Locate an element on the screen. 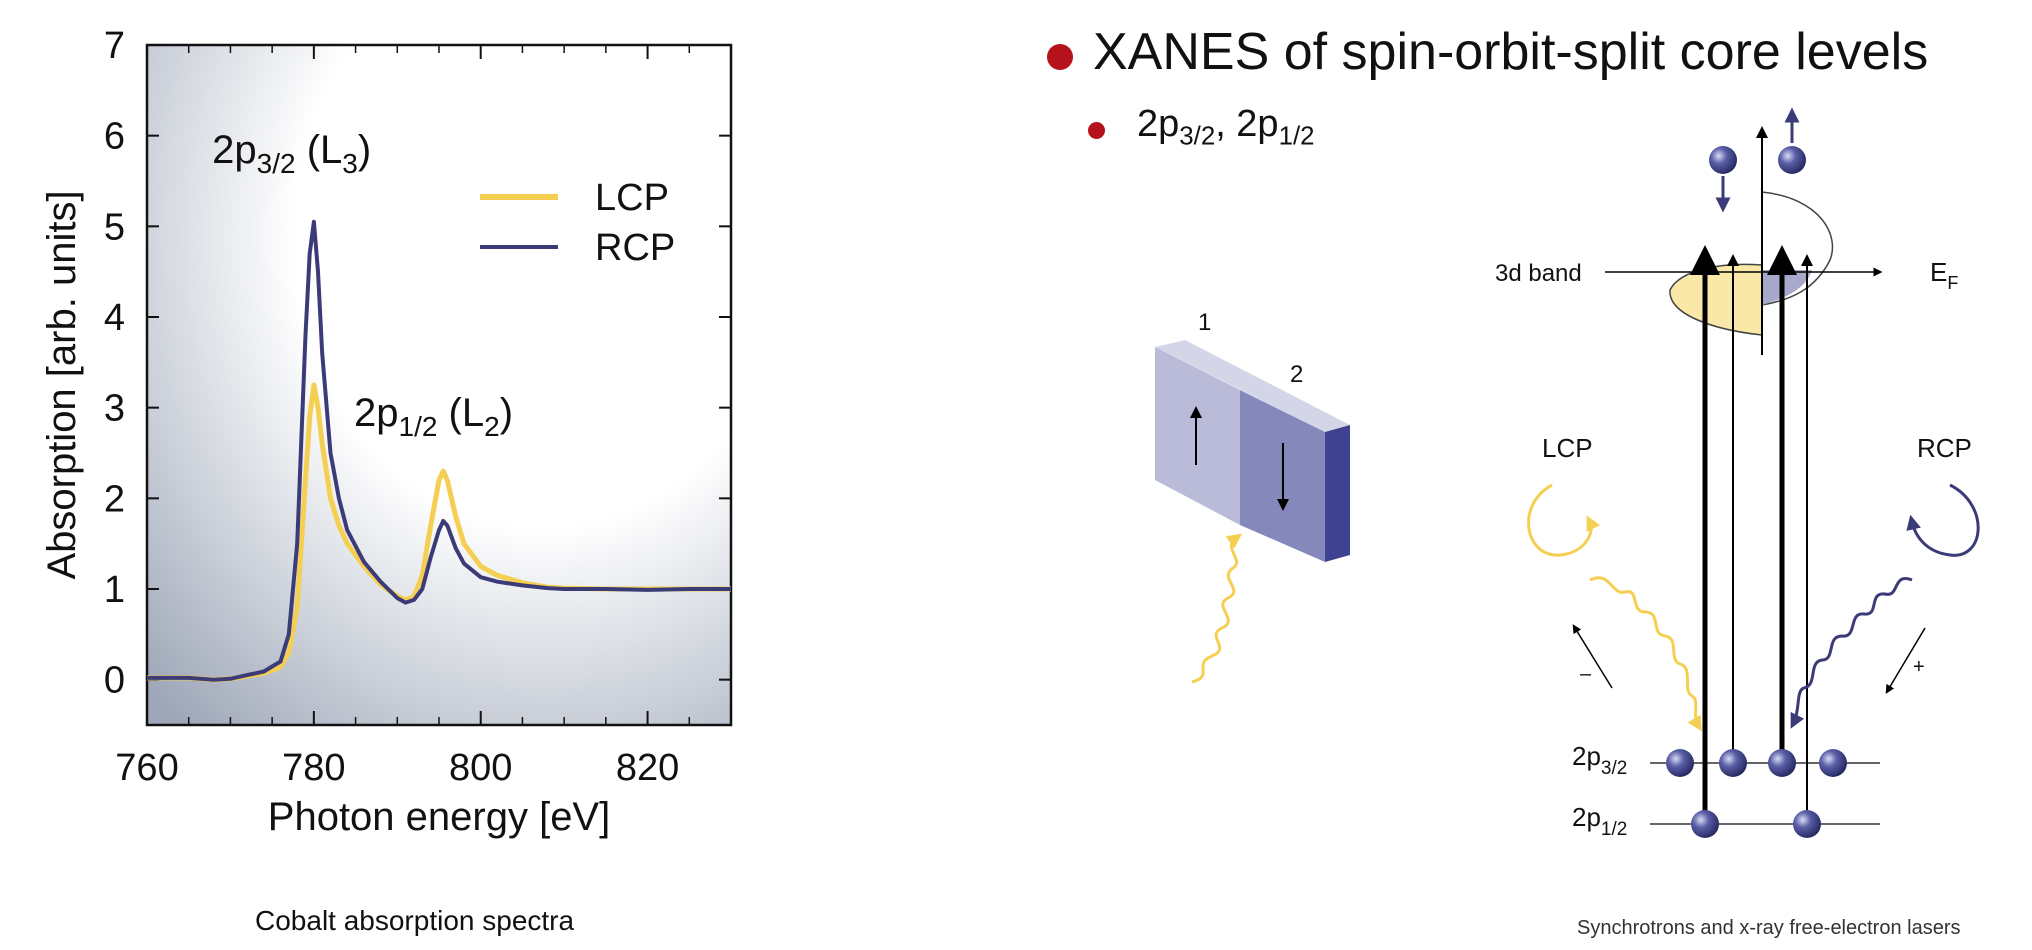 The image size is (2032, 950). caption-left: Cobalt absorption spectra is located at coordinates (415, 920).